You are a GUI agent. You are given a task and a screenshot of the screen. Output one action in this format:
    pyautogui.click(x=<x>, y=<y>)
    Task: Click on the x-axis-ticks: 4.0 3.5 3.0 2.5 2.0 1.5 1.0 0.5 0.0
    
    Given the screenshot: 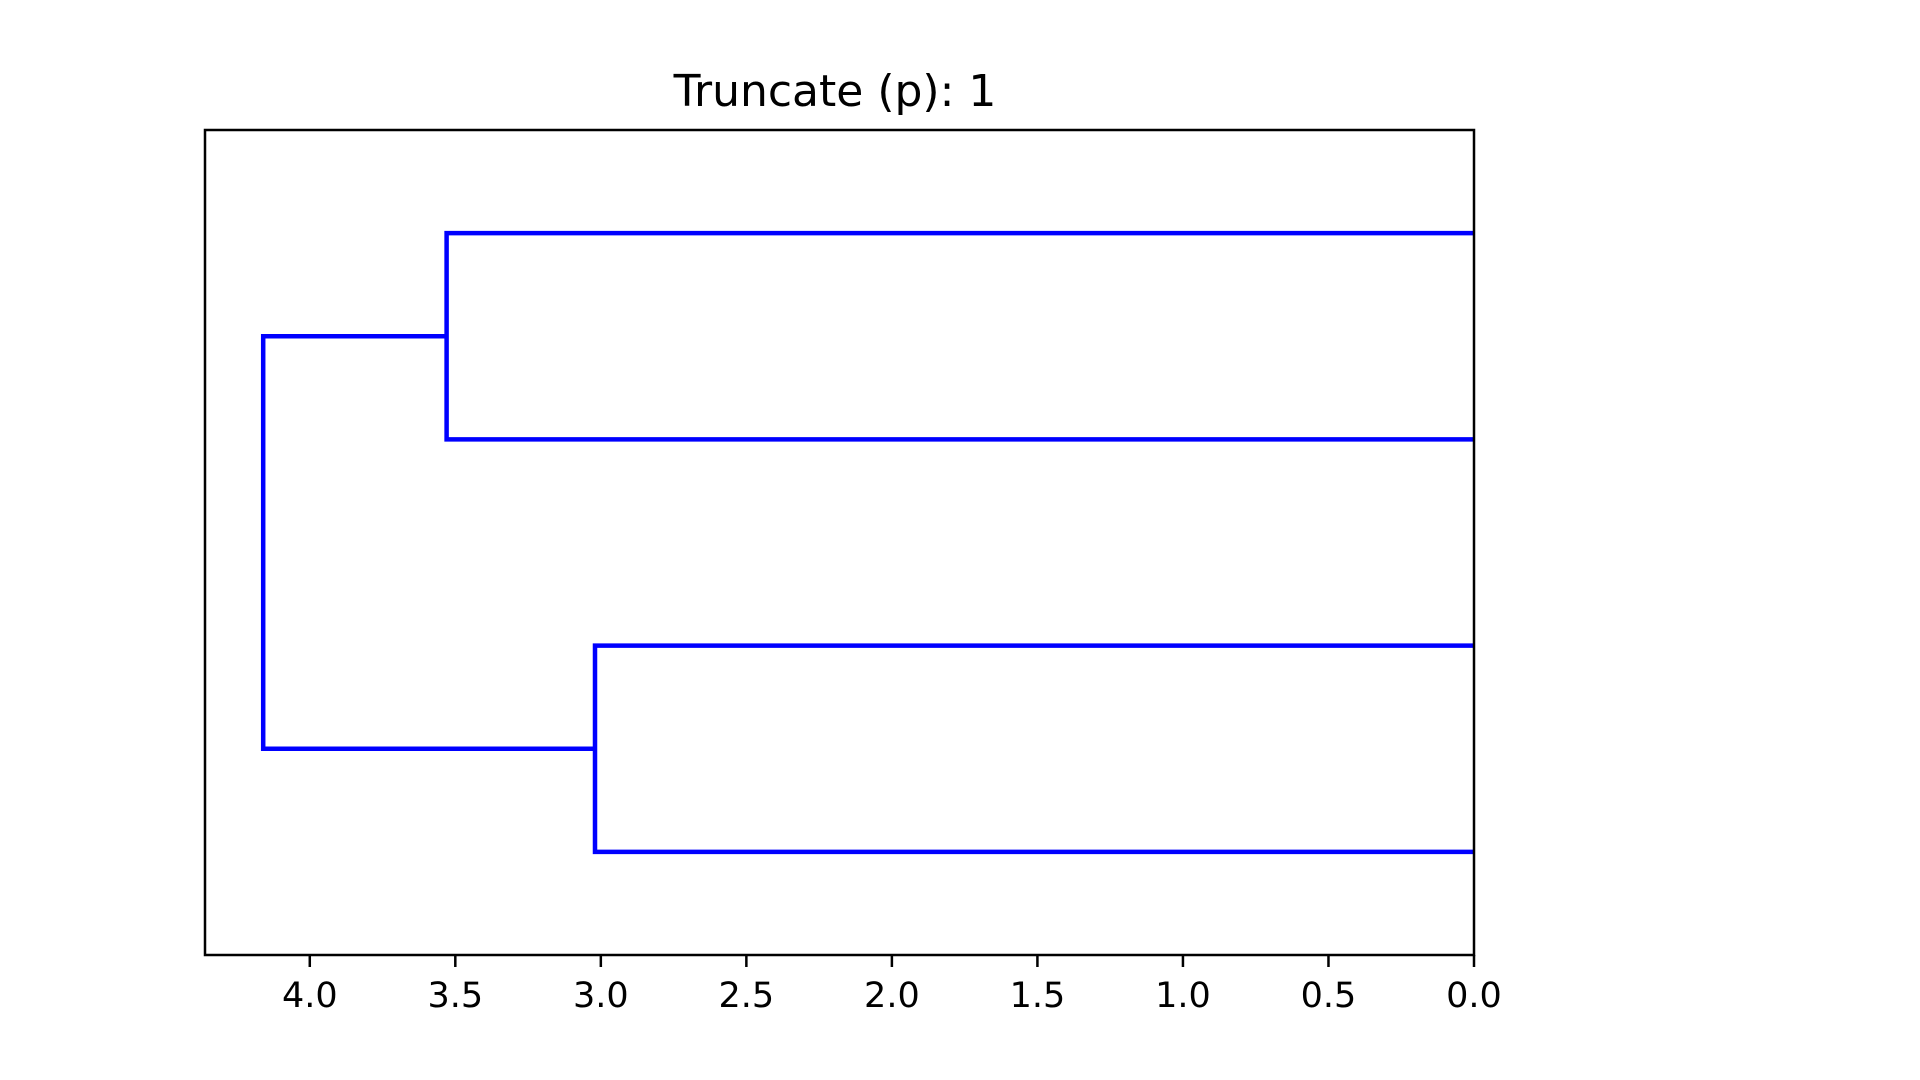 What is the action you would take?
    pyautogui.click(x=892, y=985)
    